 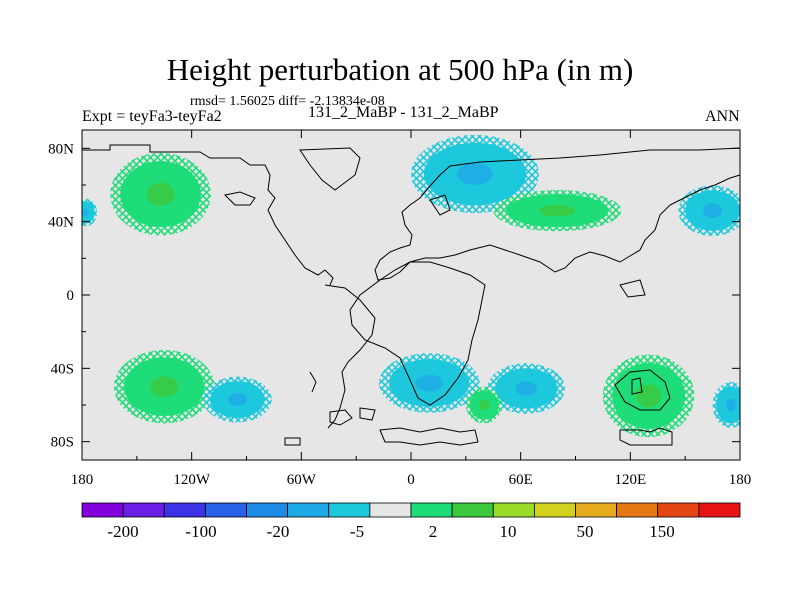 What do you see at coordinates (200, 531) in the screenshot?
I see `colorbar-label-1: -100` at bounding box center [200, 531].